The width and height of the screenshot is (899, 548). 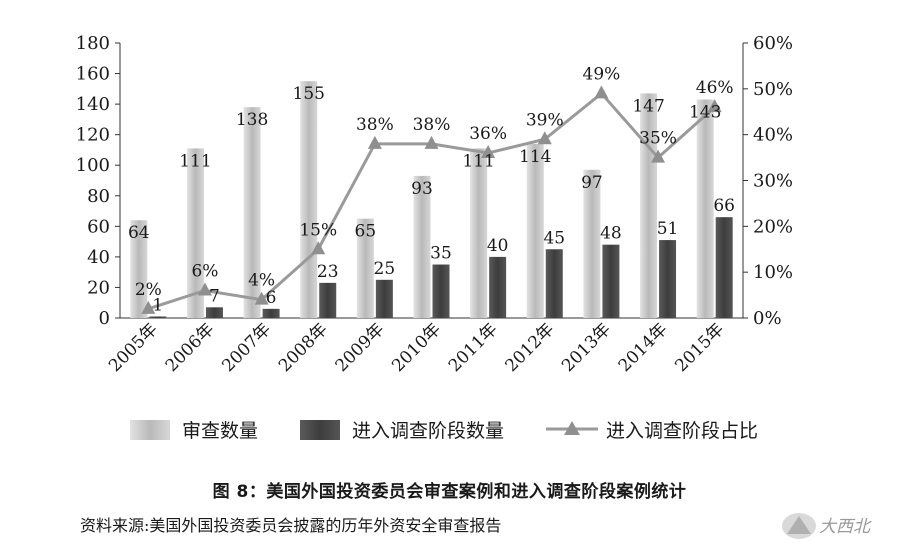 What do you see at coordinates (530, 347) in the screenshot?
I see `category-label: 2012年` at bounding box center [530, 347].